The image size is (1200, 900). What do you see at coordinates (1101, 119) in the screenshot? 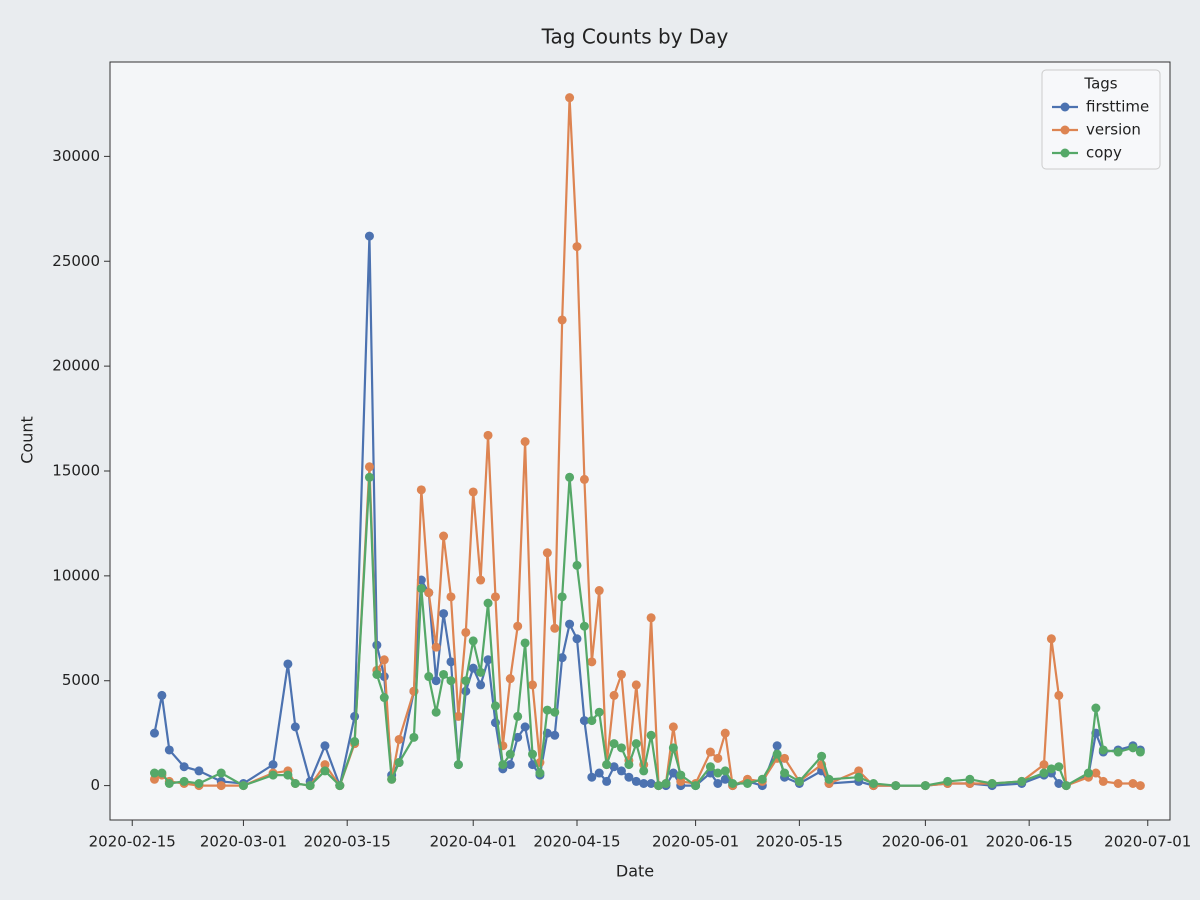
I see `legend-box` at bounding box center [1101, 119].